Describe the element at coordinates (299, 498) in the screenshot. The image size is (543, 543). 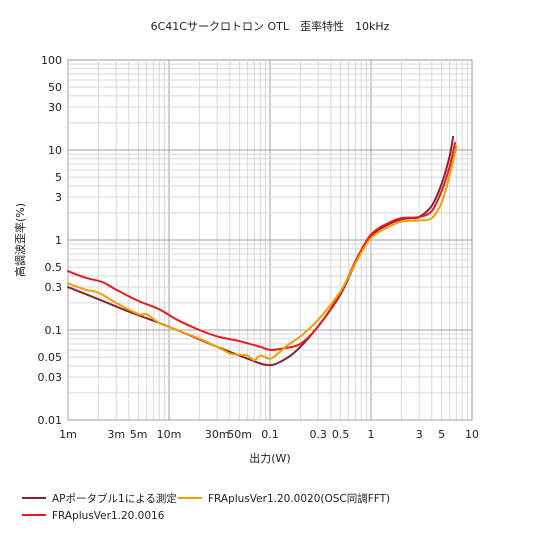
I see `legend-label-3: FRAplusVer1.20.0020(OSC同調FFT)` at that location.